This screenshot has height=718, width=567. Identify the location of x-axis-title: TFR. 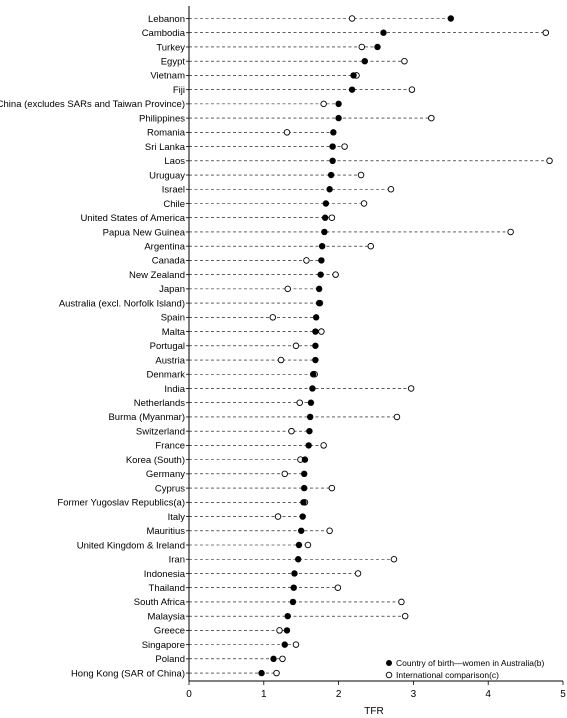
(373, 711).